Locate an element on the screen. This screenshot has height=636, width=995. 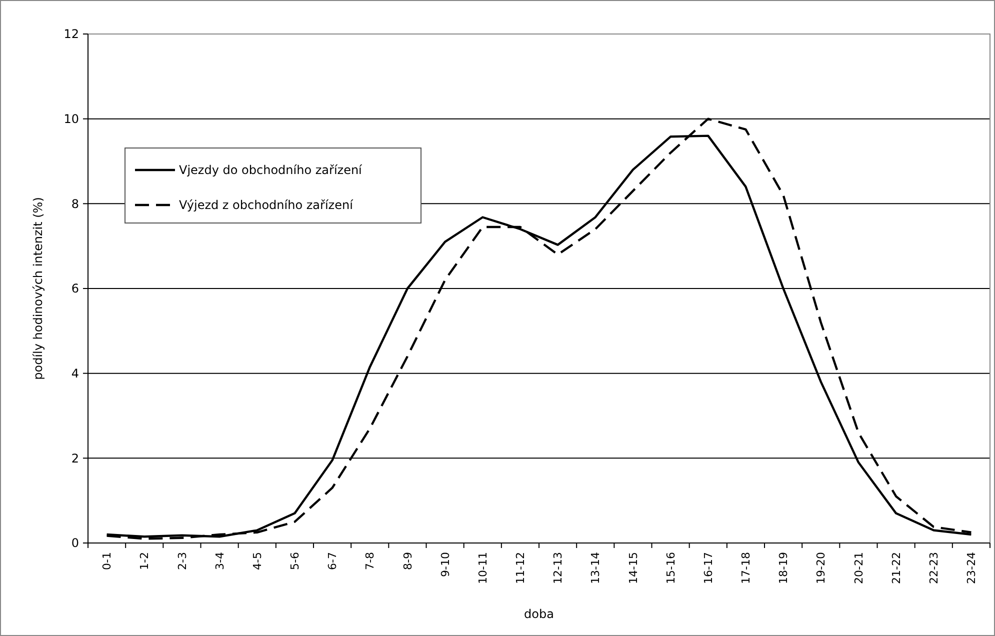
x-tick-label: 0-1 is located at coordinates (107, 561).